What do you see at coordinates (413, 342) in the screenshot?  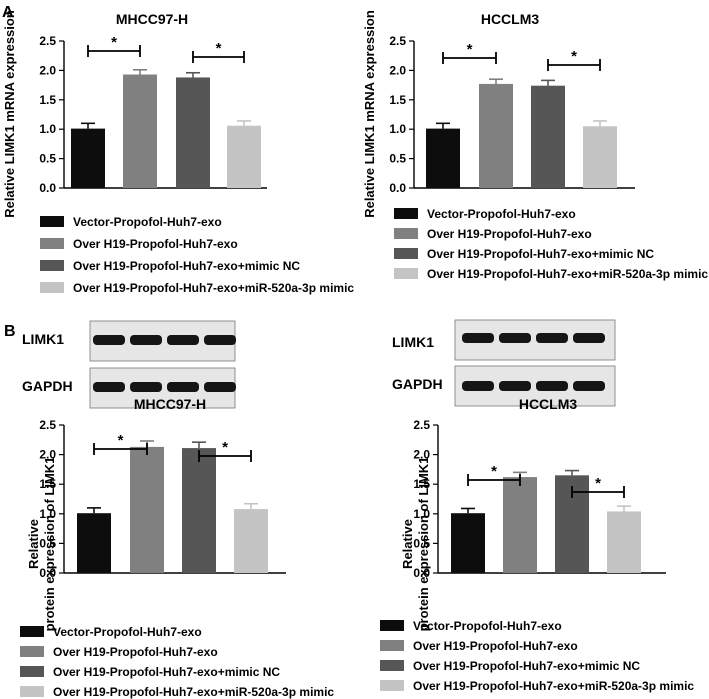 I see `blot-label-limk1: LIMK1` at bounding box center [413, 342].